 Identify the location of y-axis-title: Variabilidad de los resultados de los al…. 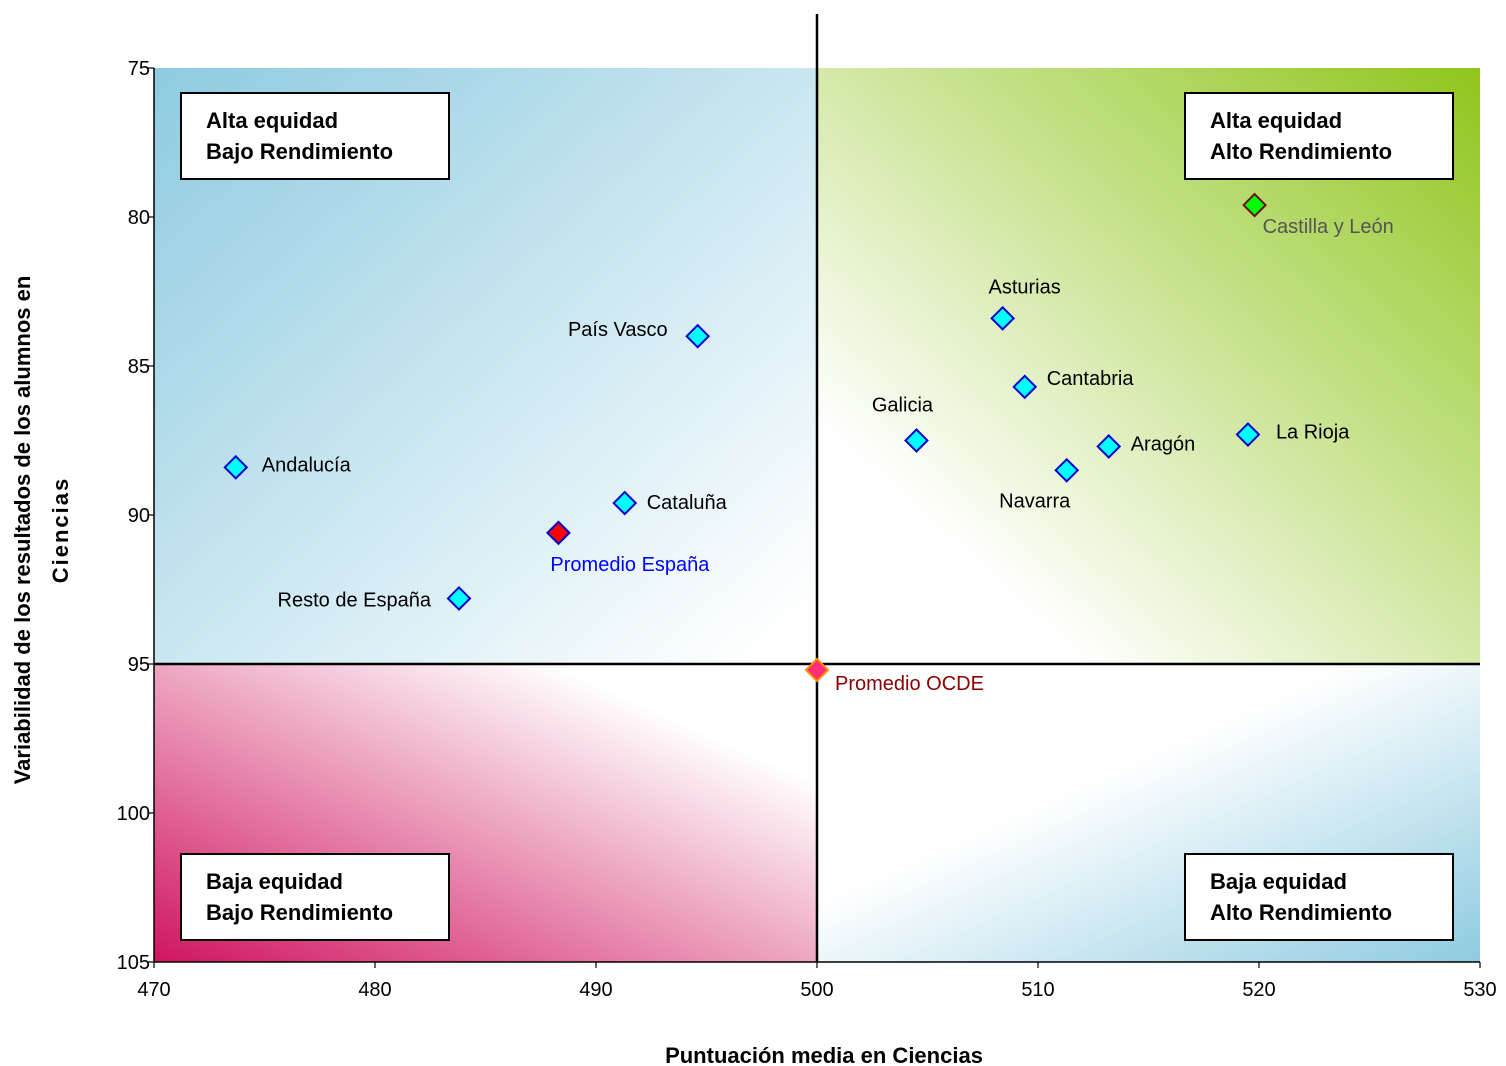
(41, 530).